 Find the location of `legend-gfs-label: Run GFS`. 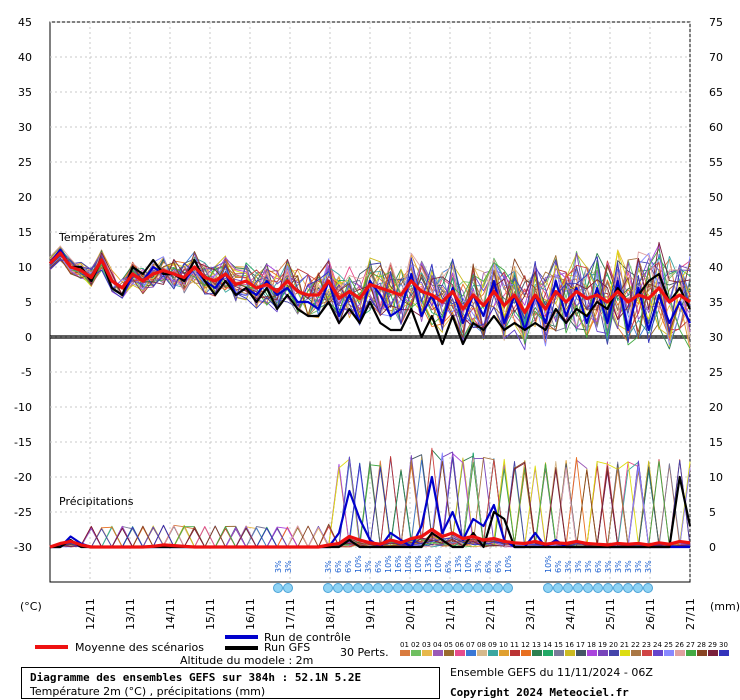

legend-gfs-label: Run GFS is located at coordinates (287, 647).